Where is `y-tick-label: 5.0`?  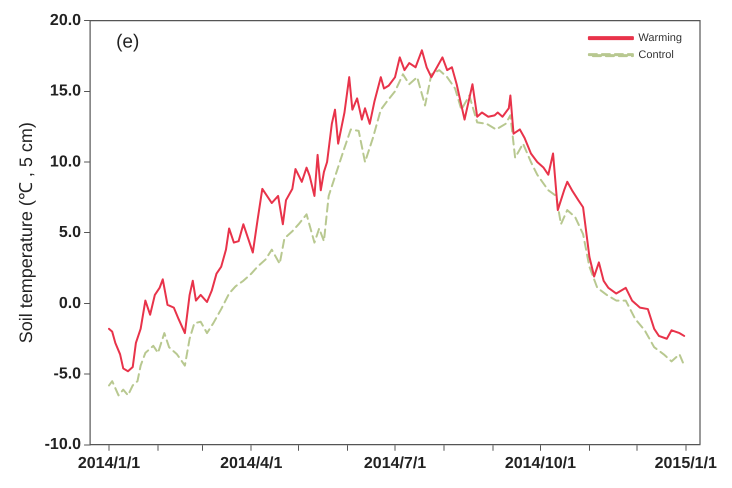
y-tick-label: 5.0 is located at coordinates (70, 233).